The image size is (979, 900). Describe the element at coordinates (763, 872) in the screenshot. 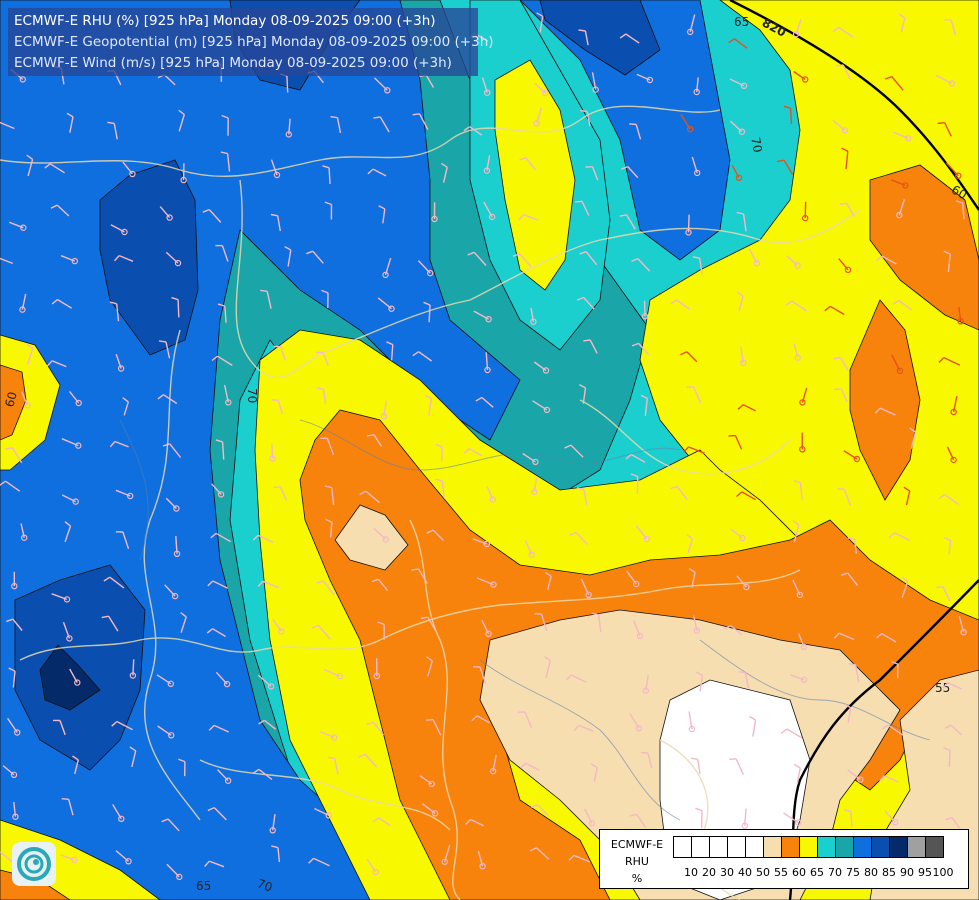

I see `legend-tick: 50` at that location.